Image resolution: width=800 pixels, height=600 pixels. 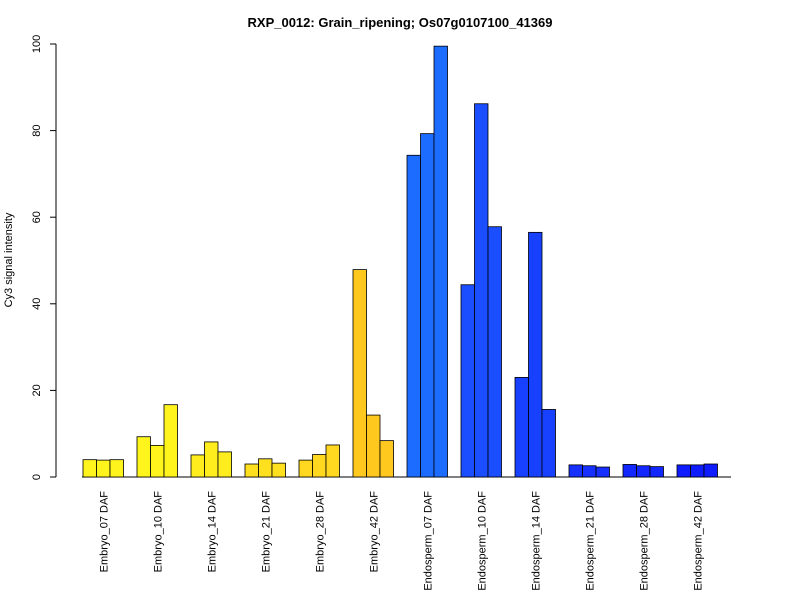 I want to click on category-label: Endosperm_28 DAF, so click(x=644, y=541).